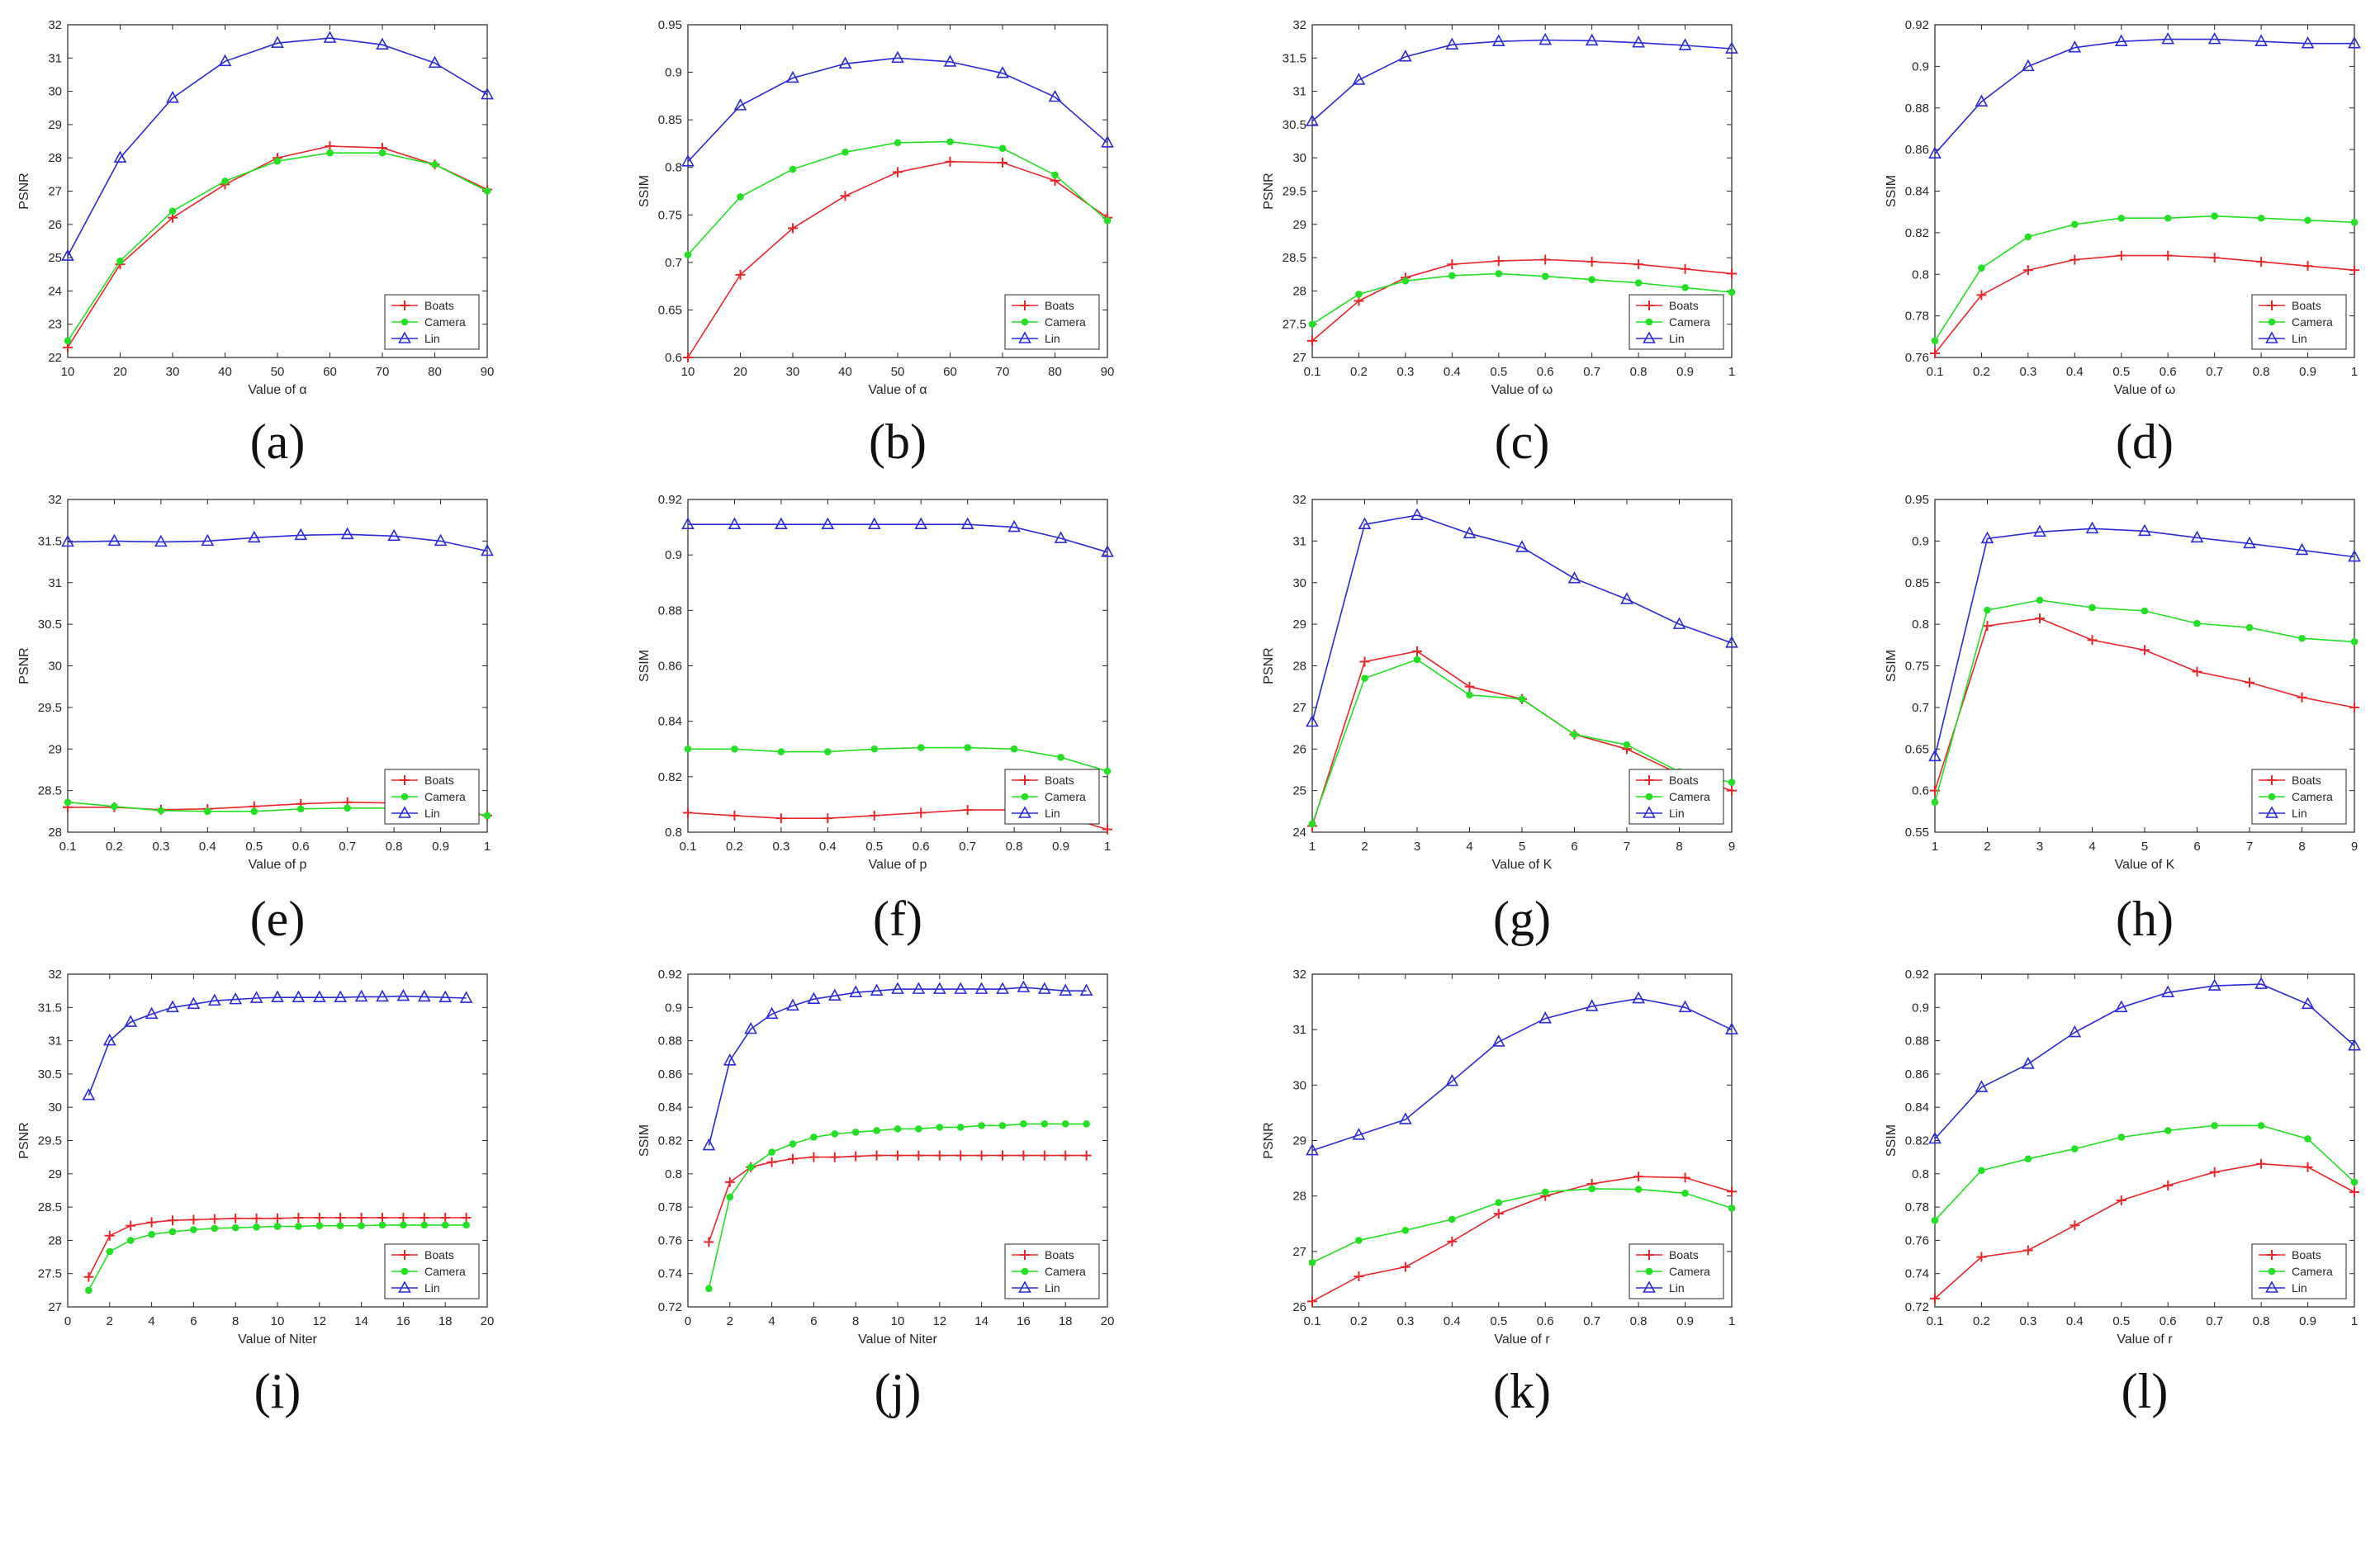  I want to click on panel-caption: (d), so click(2145, 441).